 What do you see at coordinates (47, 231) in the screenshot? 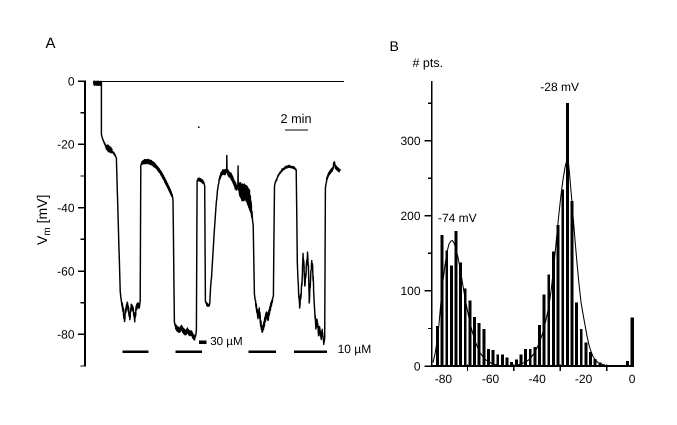
I see `svg-text: m` at bounding box center [47, 231].